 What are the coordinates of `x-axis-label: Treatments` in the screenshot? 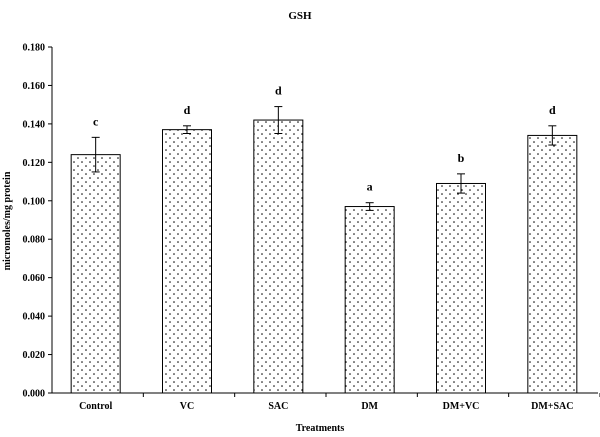 It's located at (320, 428).